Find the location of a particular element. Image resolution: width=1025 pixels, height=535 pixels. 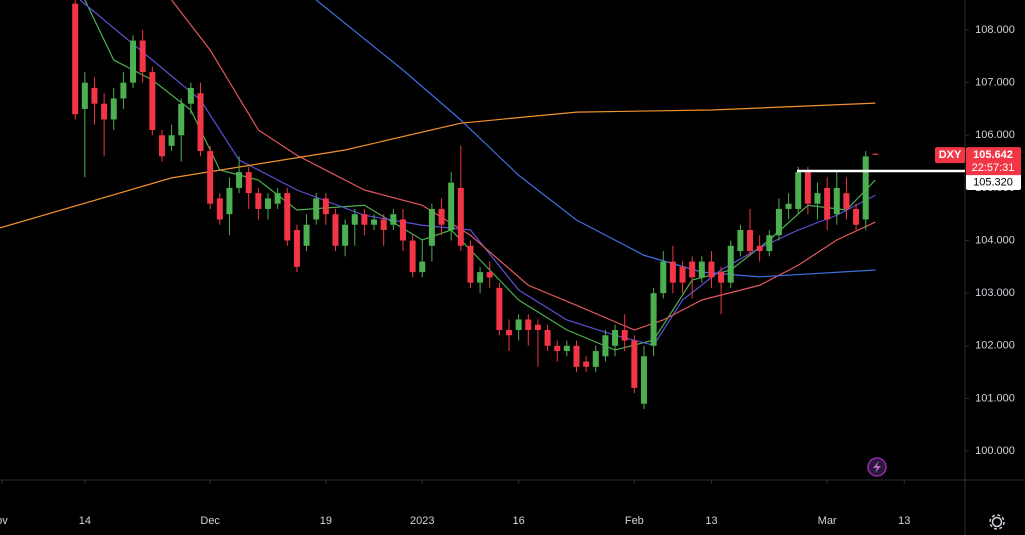

x-tick-label: Feb is located at coordinates (634, 521).